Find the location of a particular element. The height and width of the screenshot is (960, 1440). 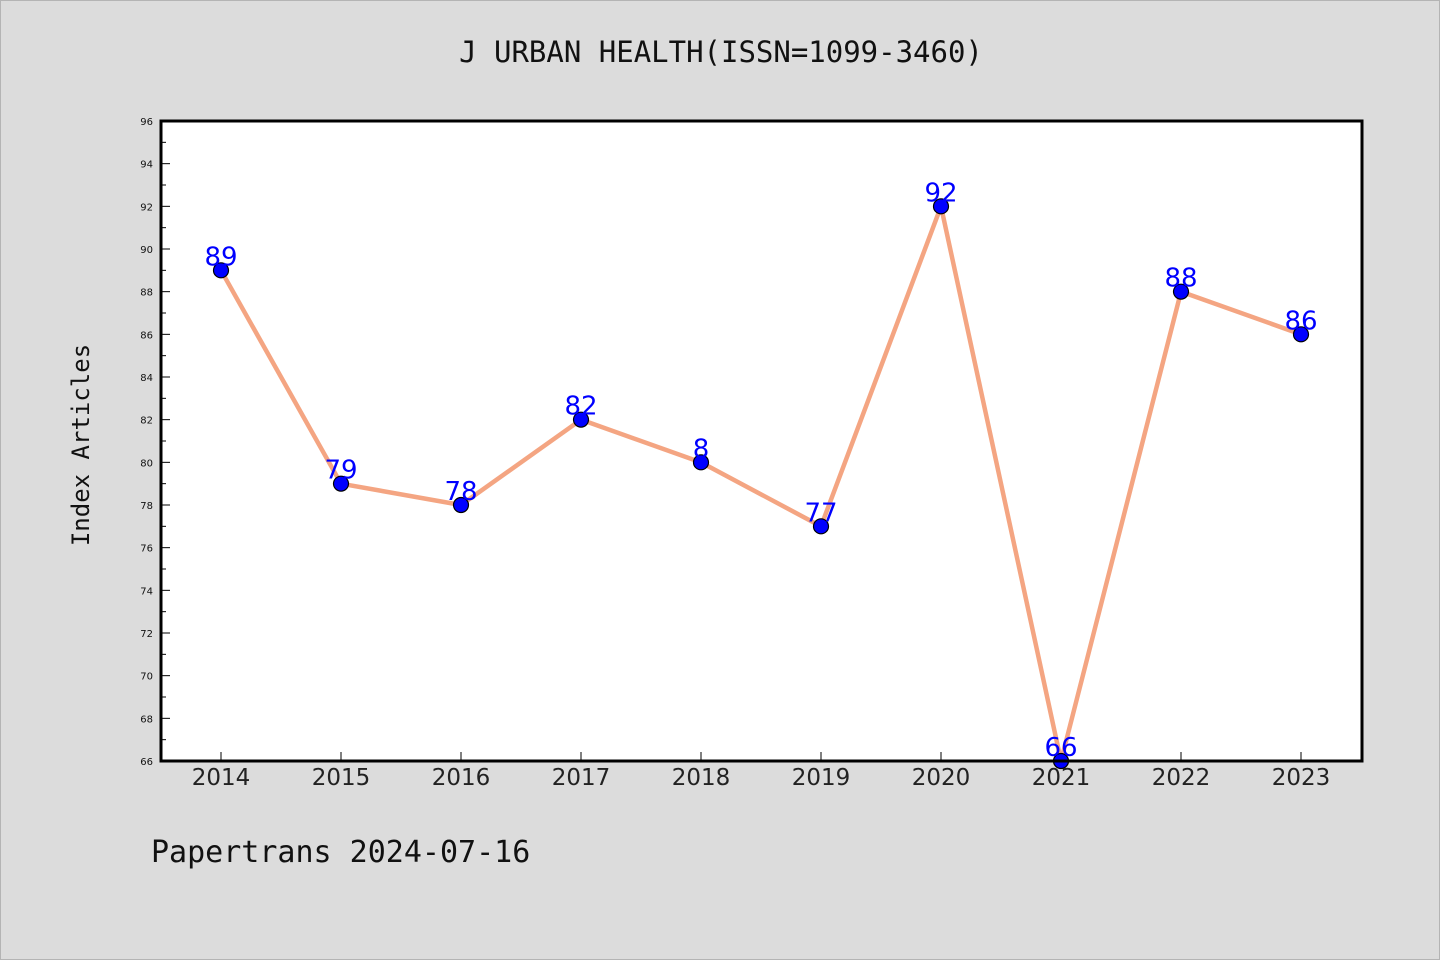

data-label: 92 is located at coordinates (940, 193).